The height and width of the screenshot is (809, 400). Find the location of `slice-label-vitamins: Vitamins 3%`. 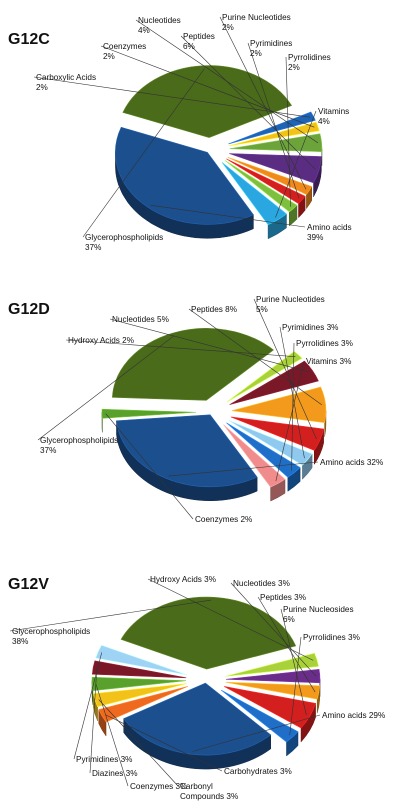

slice-label-vitamins: Vitamins 3% is located at coordinates (328, 361).